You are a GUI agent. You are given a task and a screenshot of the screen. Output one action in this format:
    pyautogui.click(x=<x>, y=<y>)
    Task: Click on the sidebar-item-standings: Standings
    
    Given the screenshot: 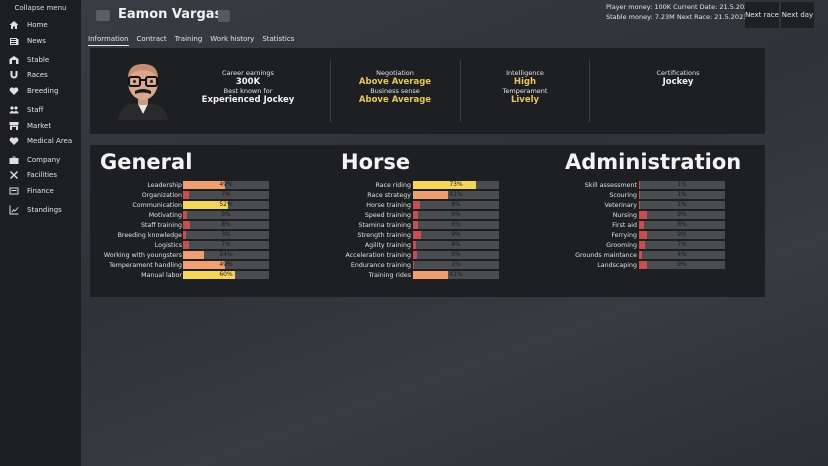 What is the action you would take?
    pyautogui.click(x=35, y=209)
    